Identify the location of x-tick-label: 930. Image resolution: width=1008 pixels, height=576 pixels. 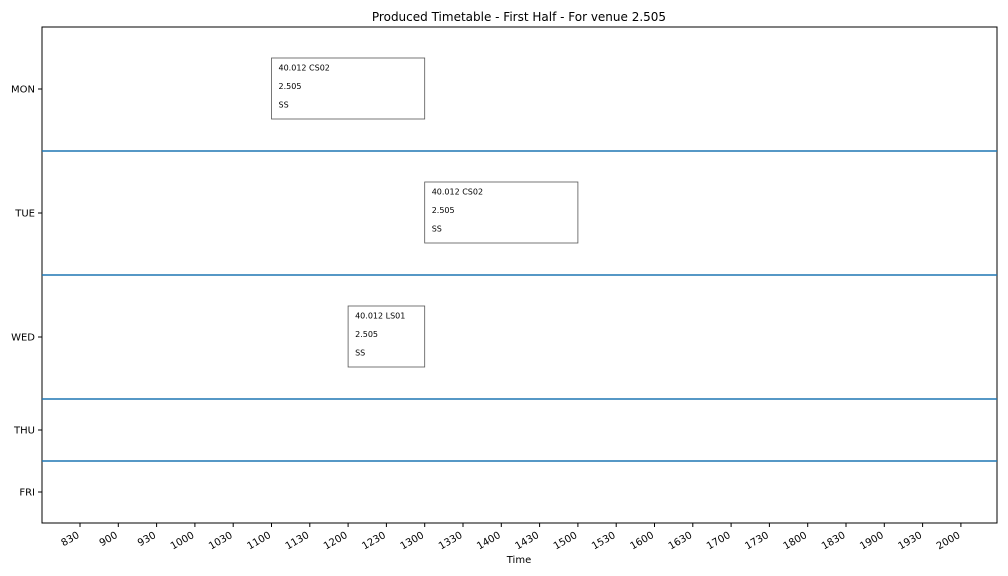
(147, 539).